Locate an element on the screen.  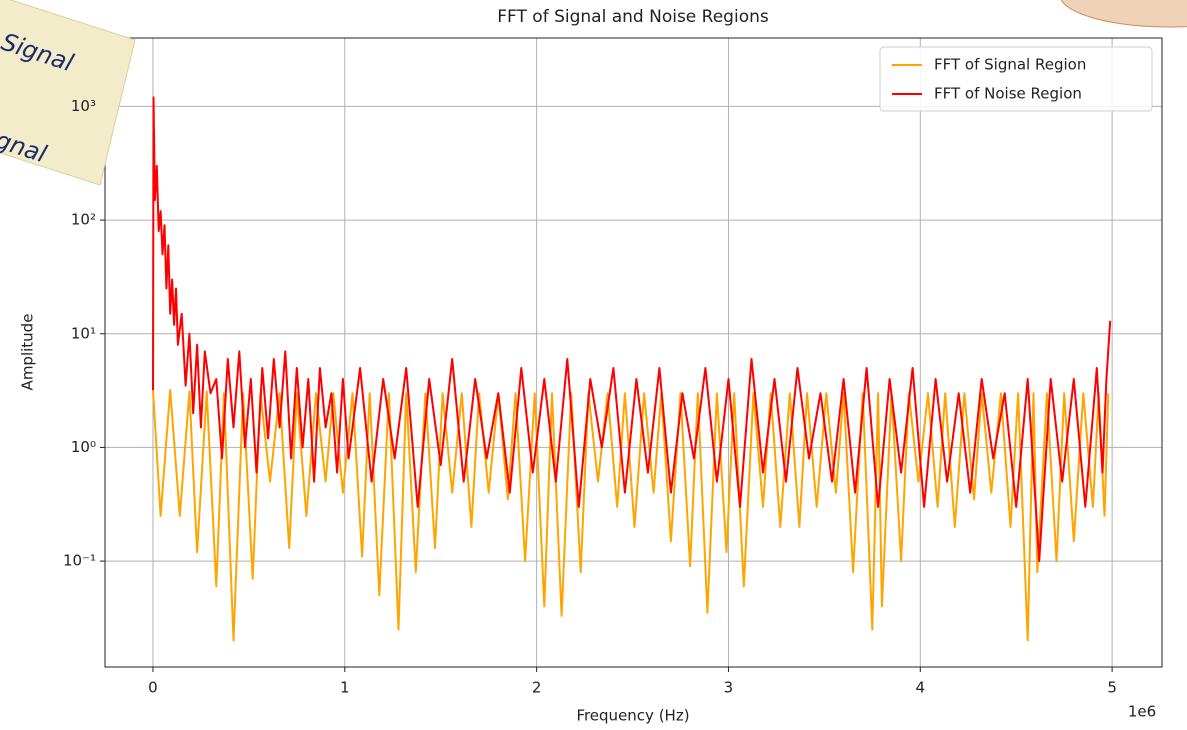
x-tick-label: 5 is located at coordinates (1112, 688).